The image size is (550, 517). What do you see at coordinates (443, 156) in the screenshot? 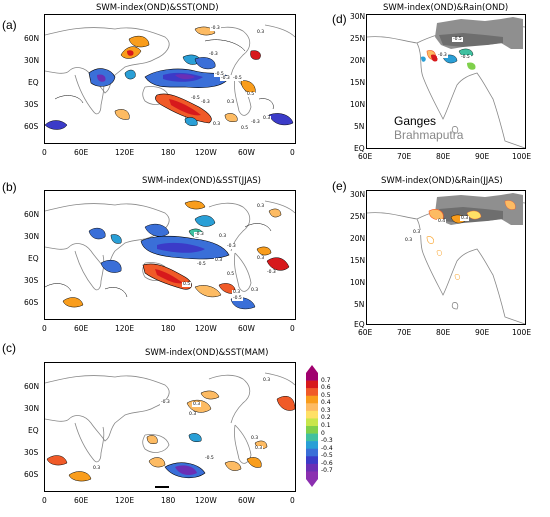
I see `lon-tick: 80E` at bounding box center [443, 156].